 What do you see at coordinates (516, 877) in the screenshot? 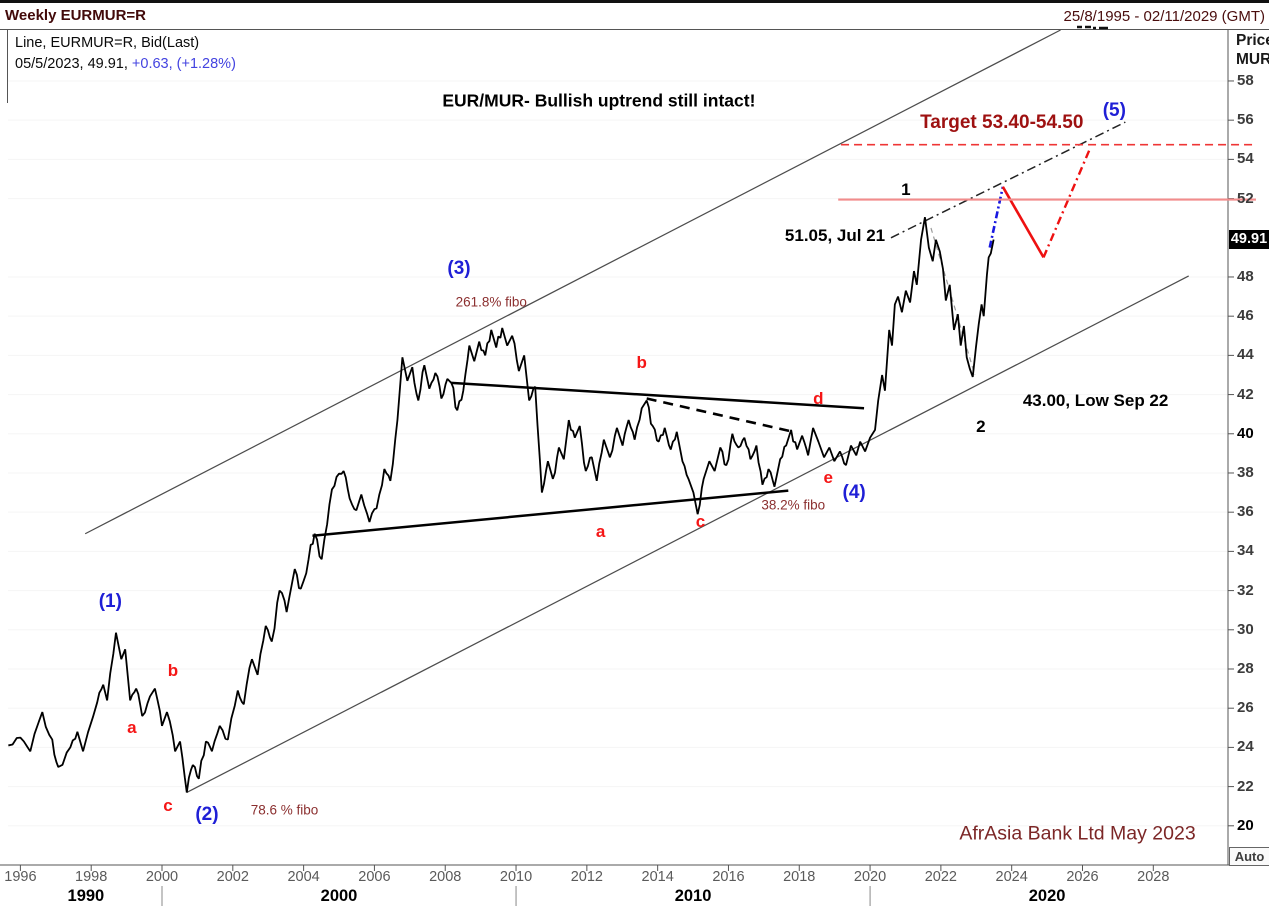
I see `year-tick-label: 2010` at bounding box center [516, 877].